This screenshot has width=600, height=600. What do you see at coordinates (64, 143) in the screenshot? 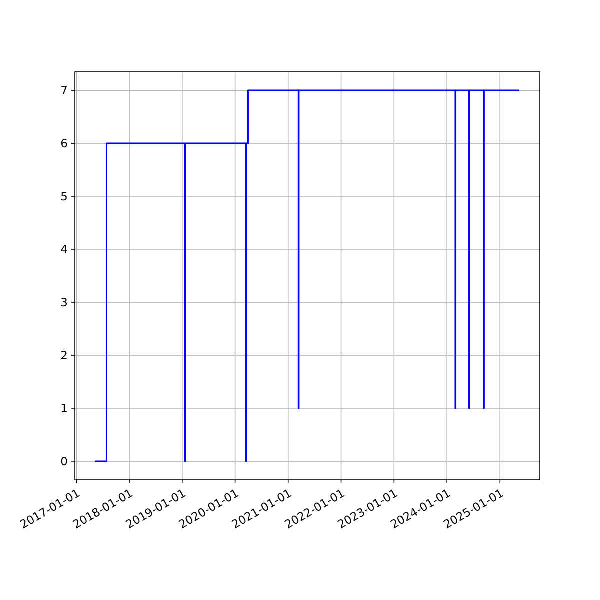
I see `y-tick-label: 6` at bounding box center [64, 143].